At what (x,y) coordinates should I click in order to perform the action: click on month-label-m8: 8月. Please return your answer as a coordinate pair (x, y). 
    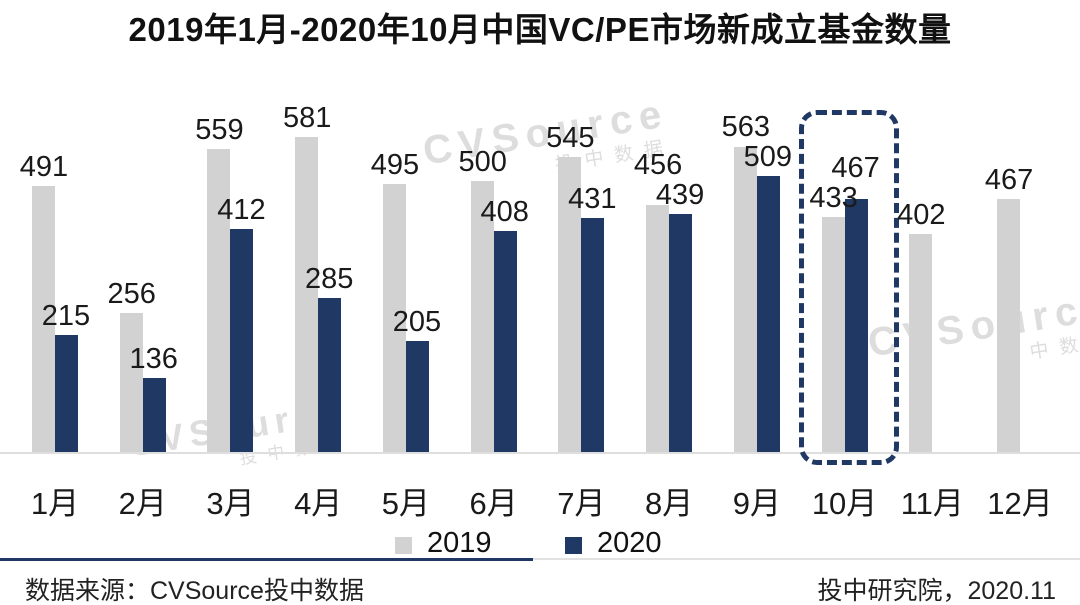
    Looking at the image, I should click on (669, 503).